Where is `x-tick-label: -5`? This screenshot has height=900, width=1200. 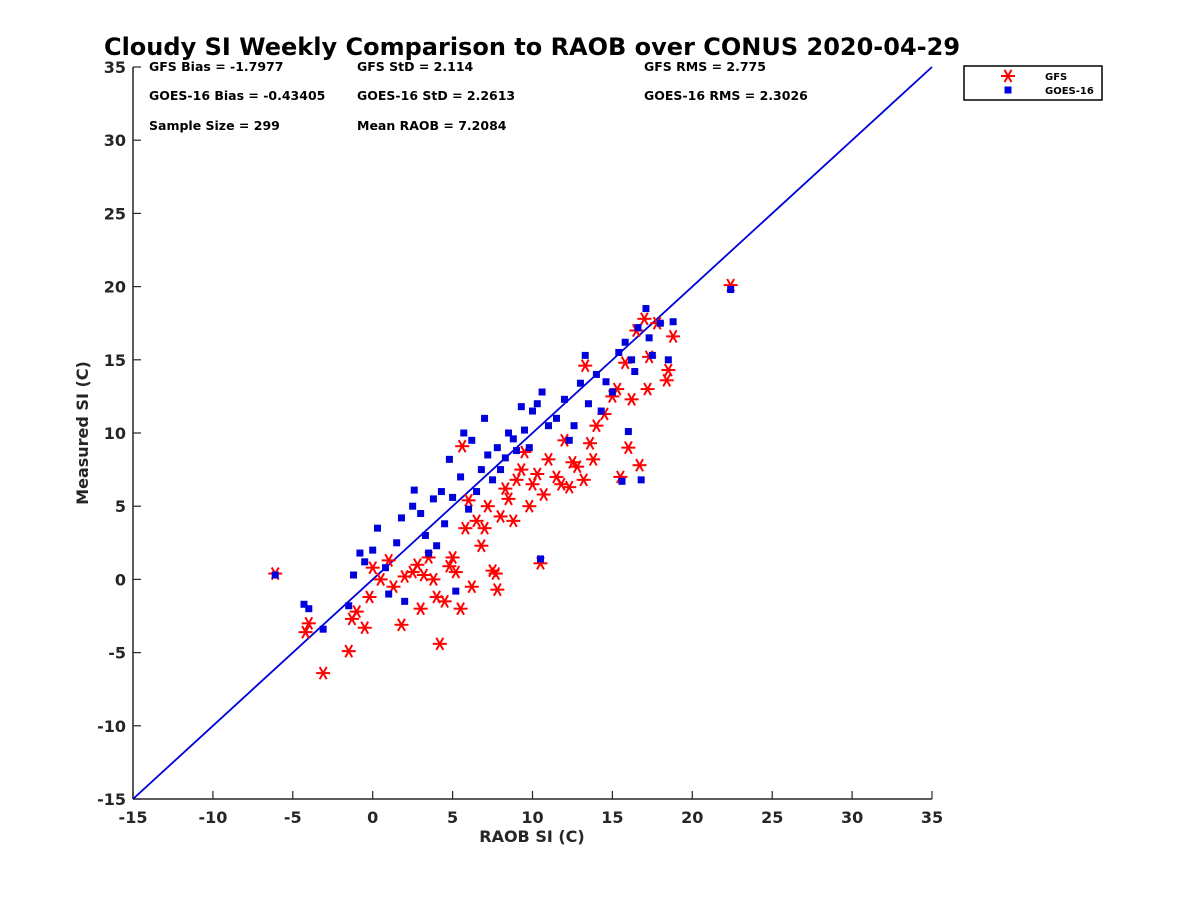
x-tick-label: -5 is located at coordinates (293, 817).